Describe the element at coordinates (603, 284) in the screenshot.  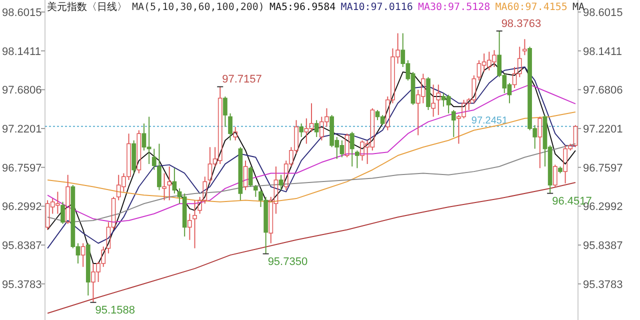
I see `y2-tick-label: 95.3783` at that location.